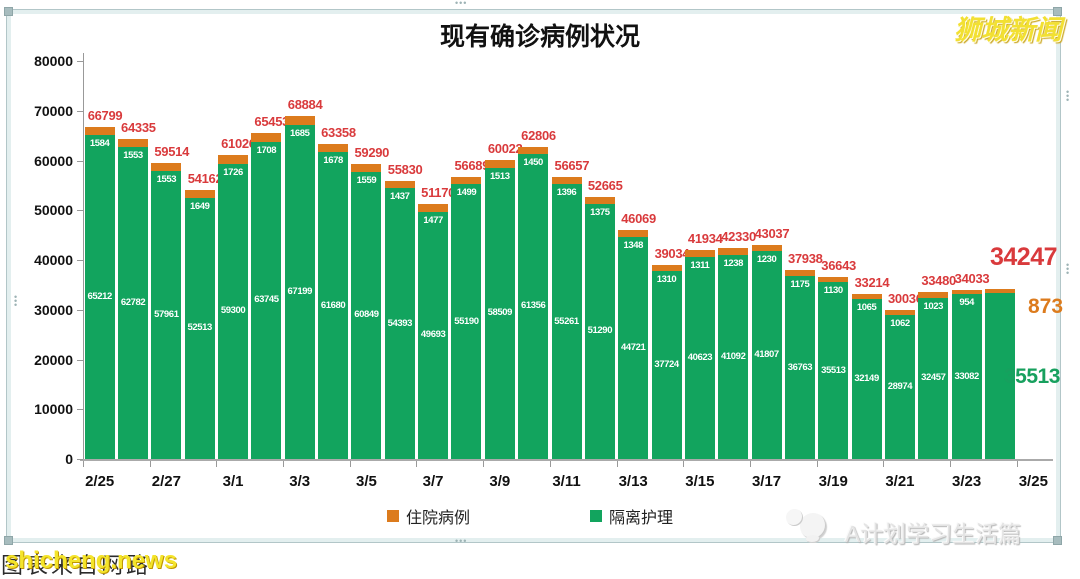 The image size is (1080, 579). I want to click on x-tick-label: 3/17, so click(766, 481).